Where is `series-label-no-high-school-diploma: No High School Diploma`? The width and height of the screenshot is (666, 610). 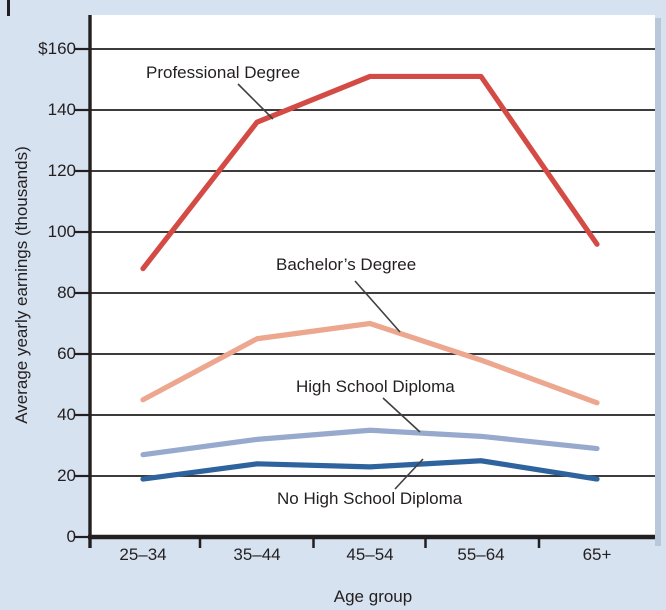
series-label-no-high-school-diploma: No High School Diploma is located at coordinates (370, 498).